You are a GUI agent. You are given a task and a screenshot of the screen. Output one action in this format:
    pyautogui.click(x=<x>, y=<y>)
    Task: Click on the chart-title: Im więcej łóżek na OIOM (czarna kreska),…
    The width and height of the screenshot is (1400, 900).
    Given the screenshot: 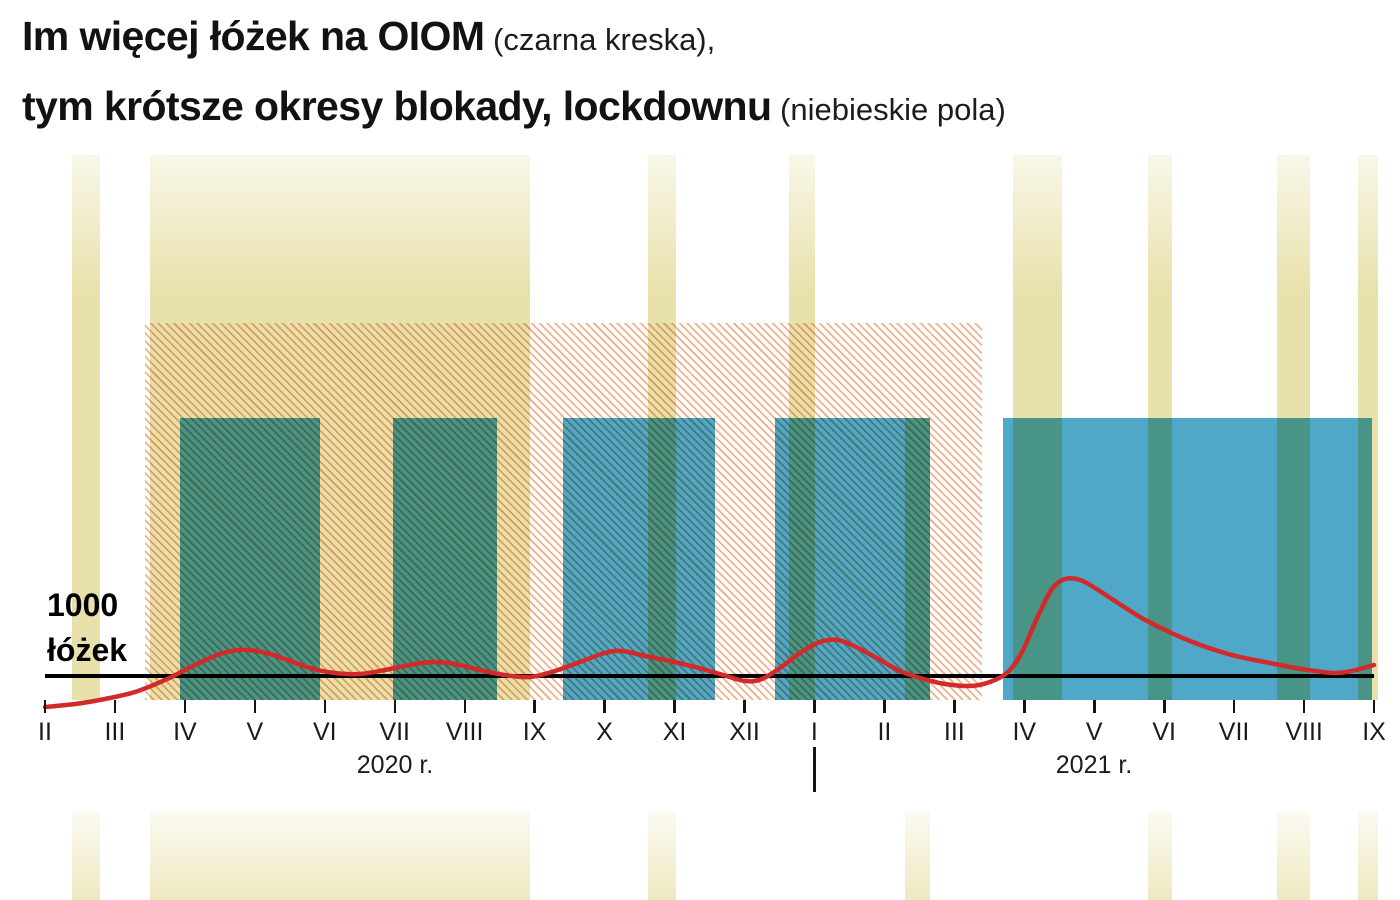 What is the action you would take?
    pyautogui.click(x=514, y=76)
    